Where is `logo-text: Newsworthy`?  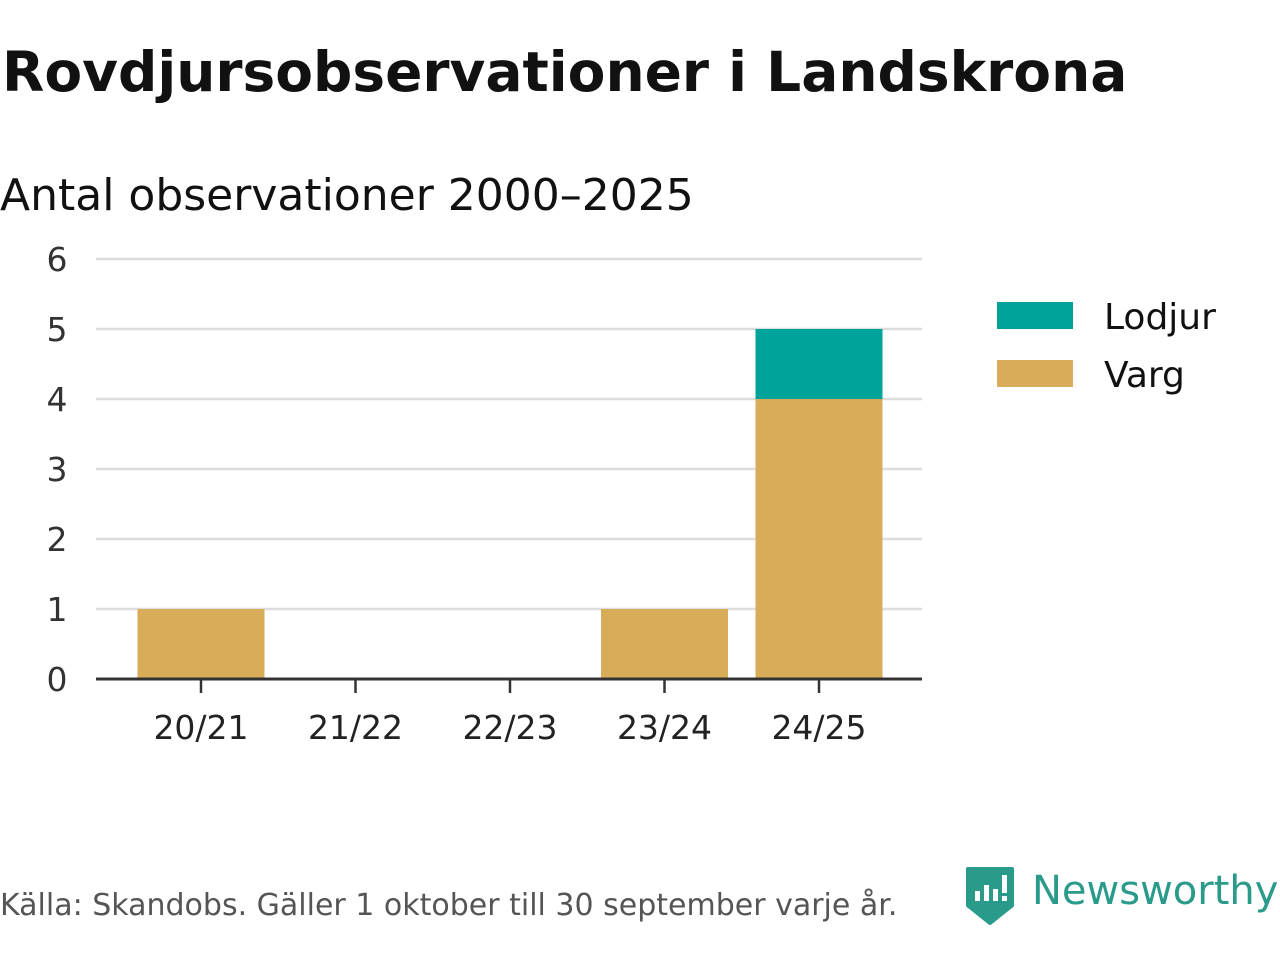
logo-text: Newsworthy is located at coordinates (1155, 891).